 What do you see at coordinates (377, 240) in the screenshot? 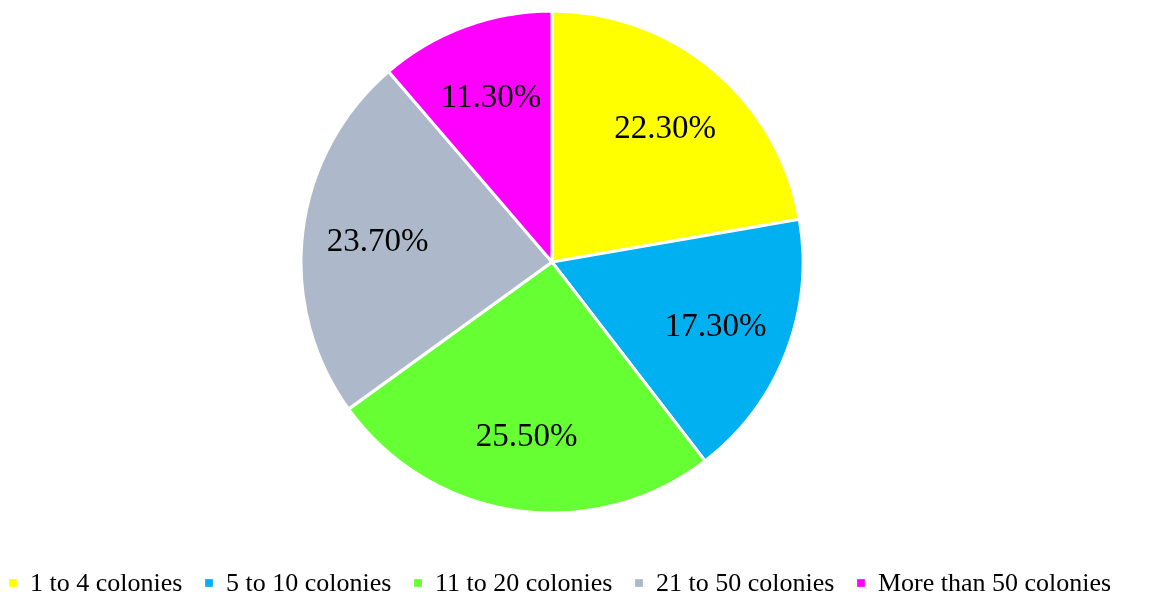
I see `data-label: 23.70%` at bounding box center [377, 240].